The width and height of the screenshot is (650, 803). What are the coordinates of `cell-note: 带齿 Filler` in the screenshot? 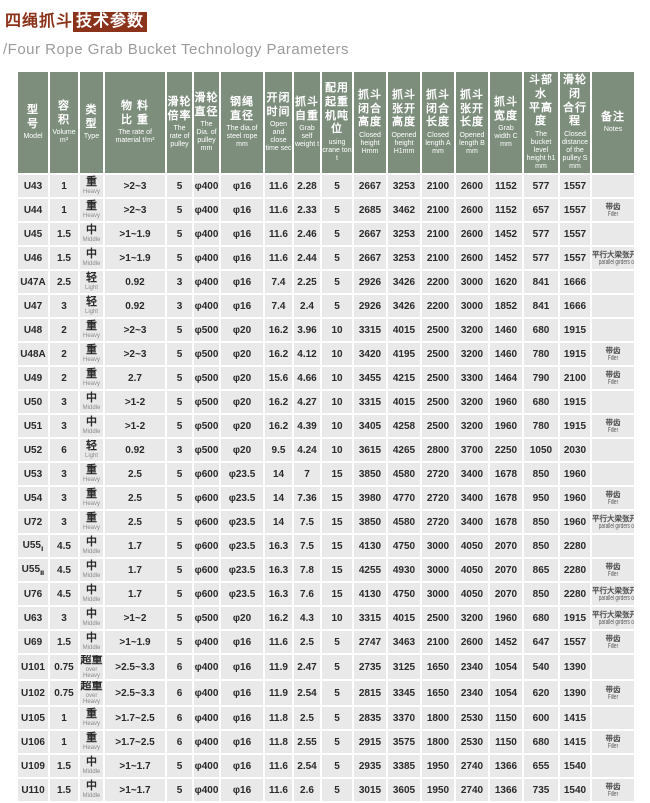 It's located at (613, 570).